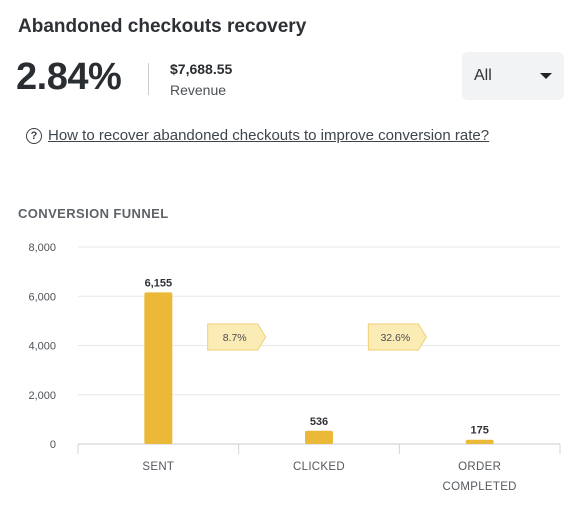 This screenshot has height=512, width=583. What do you see at coordinates (148, 79) in the screenshot?
I see `stat-divider` at bounding box center [148, 79].